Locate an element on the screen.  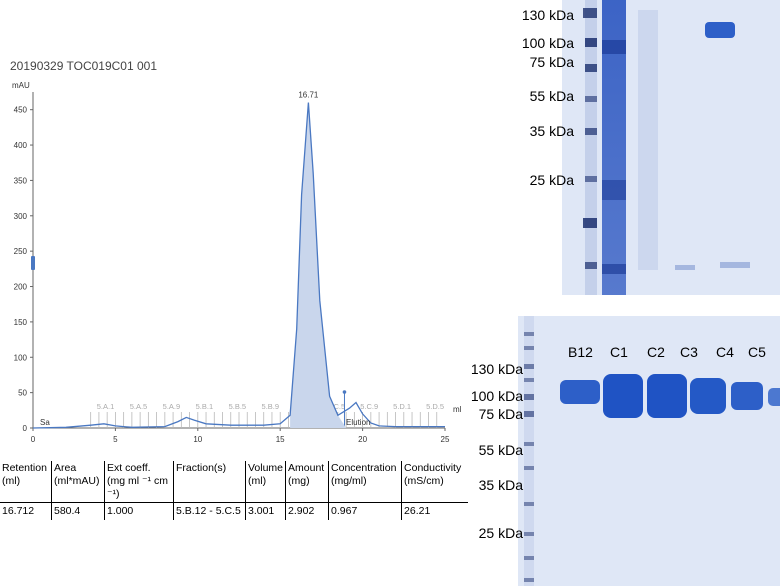
header-amount: Amount (mg) is located at coordinates (307, 482).